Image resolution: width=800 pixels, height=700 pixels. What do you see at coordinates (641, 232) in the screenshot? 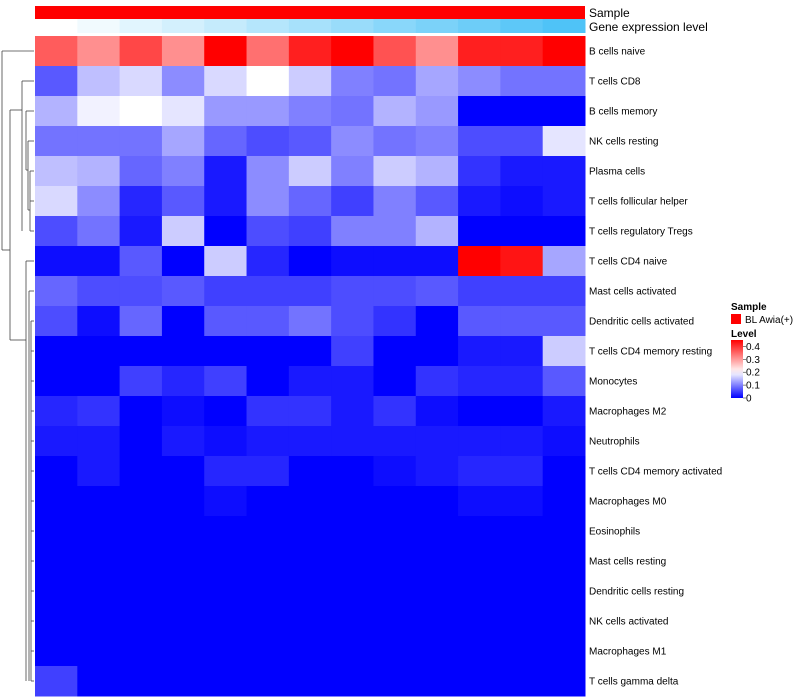
I see `row-label: T cells regulatory Tregs` at bounding box center [641, 232].